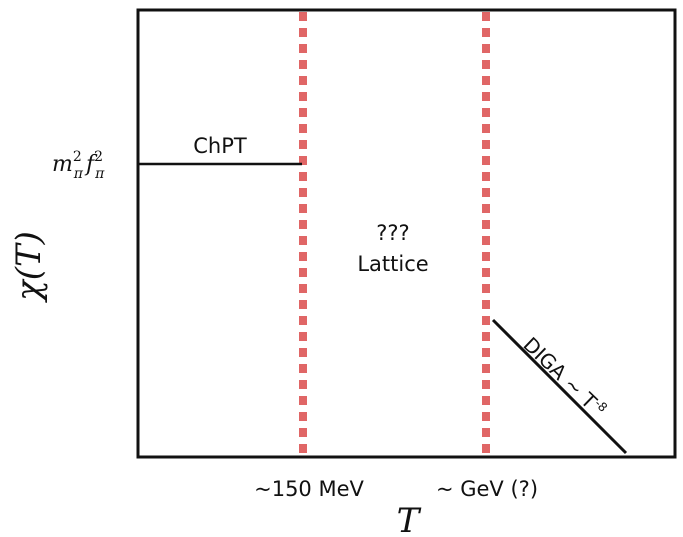 The width and height of the screenshot is (683, 537). What do you see at coordinates (220, 146) in the screenshot?
I see `chpt-label: ChPT` at bounding box center [220, 146].